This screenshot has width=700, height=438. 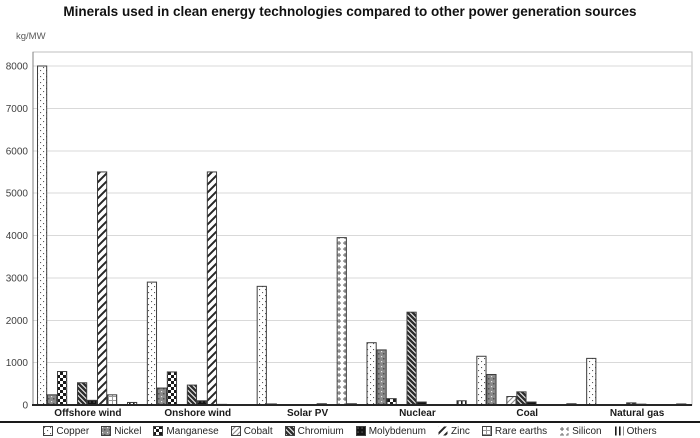 I want to click on y-tick-label: 4000, so click(x=17, y=236).